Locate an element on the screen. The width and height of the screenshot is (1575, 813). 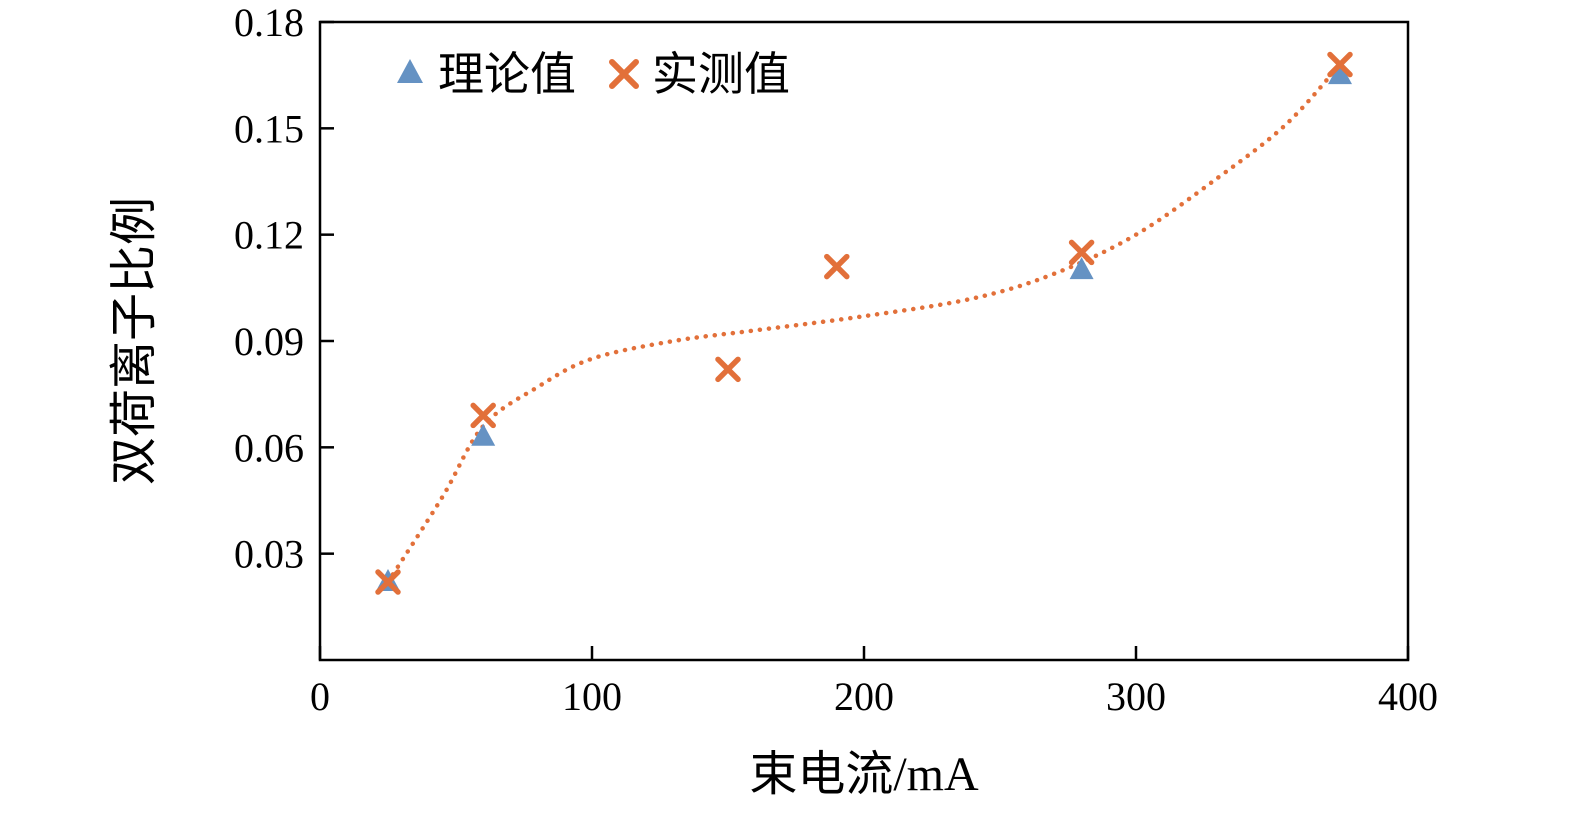
x-axis-title: 束电流/mA is located at coordinates (864, 774).